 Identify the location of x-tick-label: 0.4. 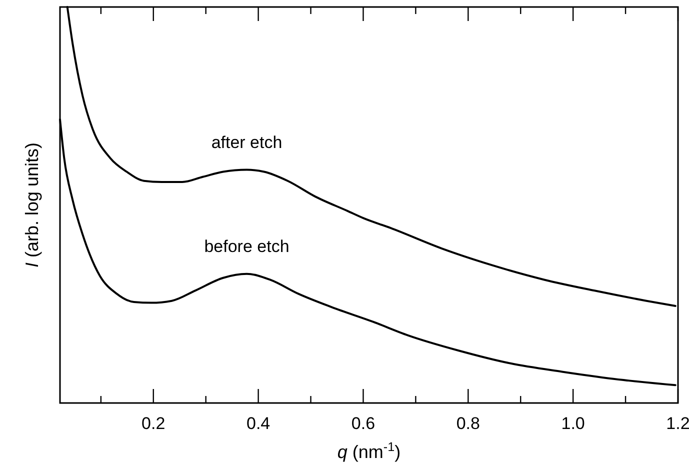
(258, 423).